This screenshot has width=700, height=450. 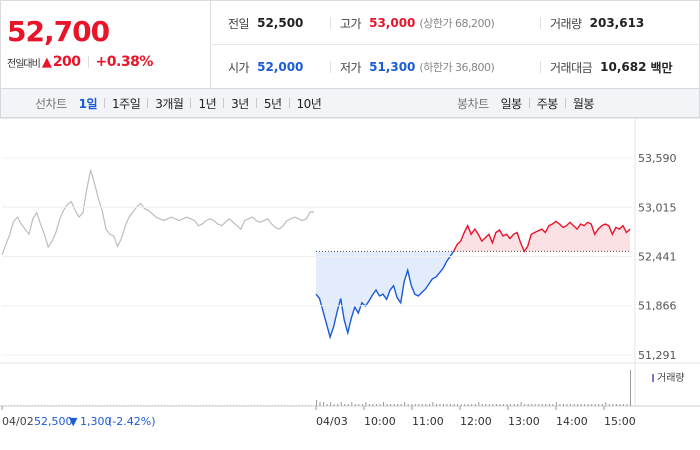 I want to click on stat-value: 51,300, so click(x=392, y=67).